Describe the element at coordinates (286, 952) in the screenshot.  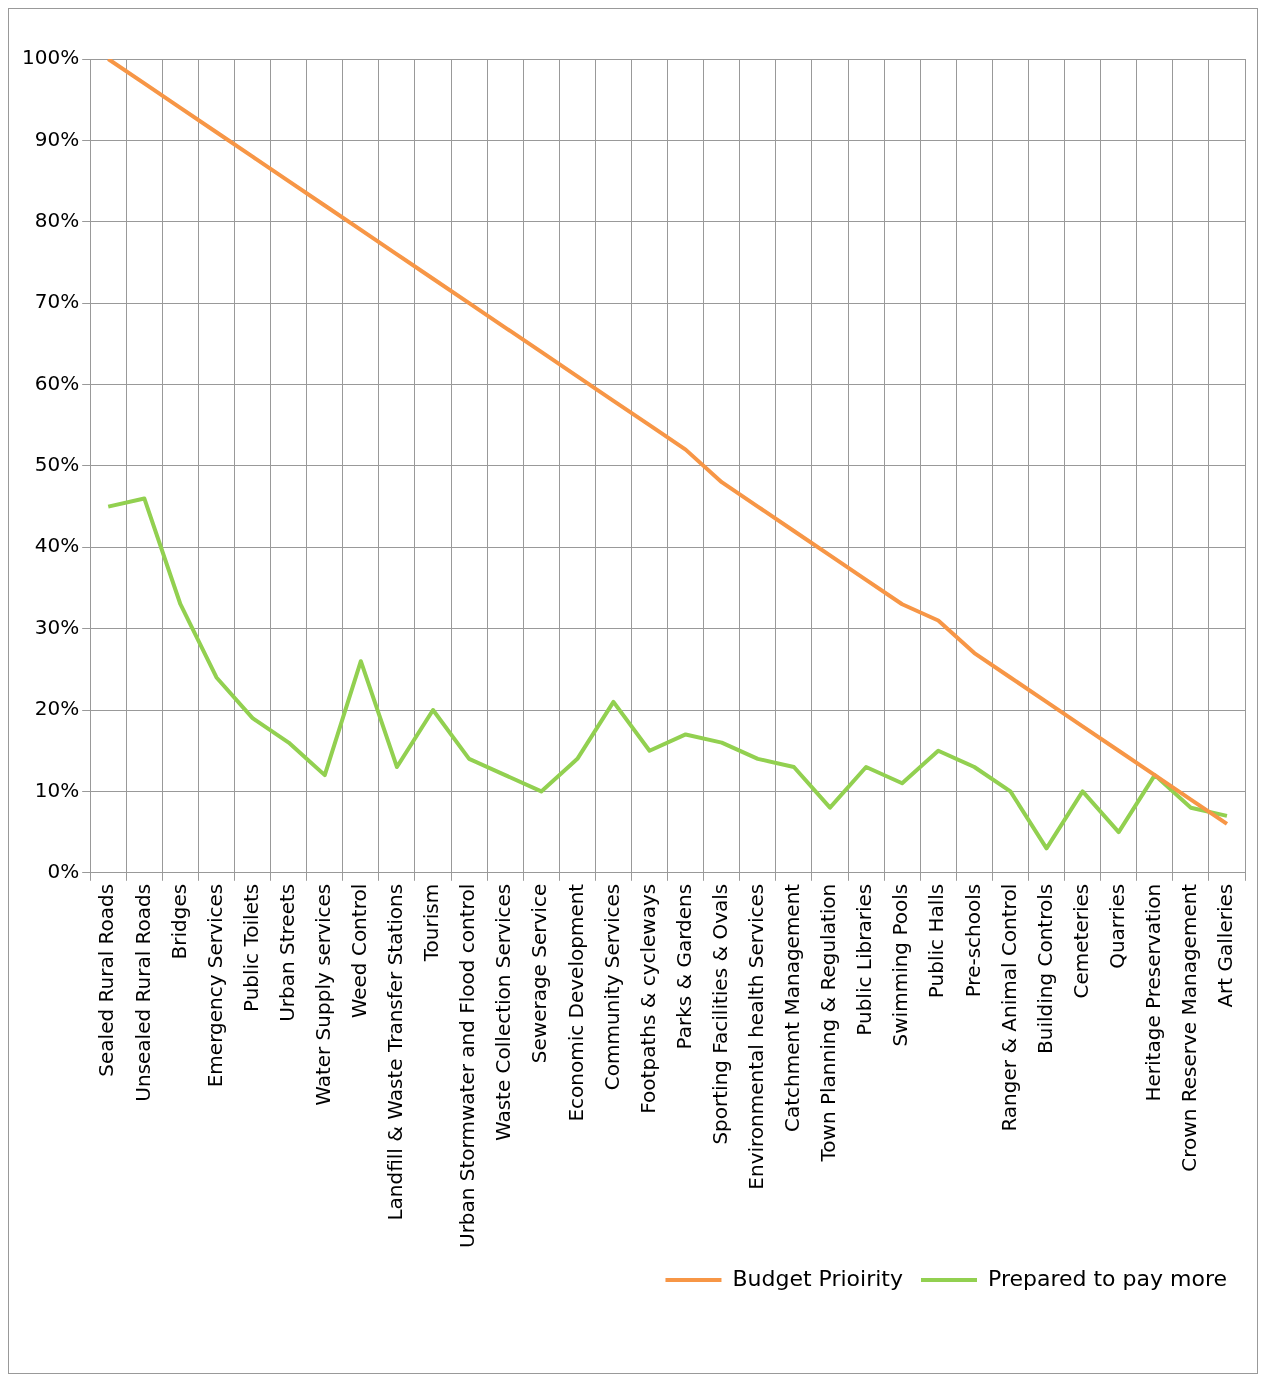
I see `x-tick-label: Urban Streets` at that location.